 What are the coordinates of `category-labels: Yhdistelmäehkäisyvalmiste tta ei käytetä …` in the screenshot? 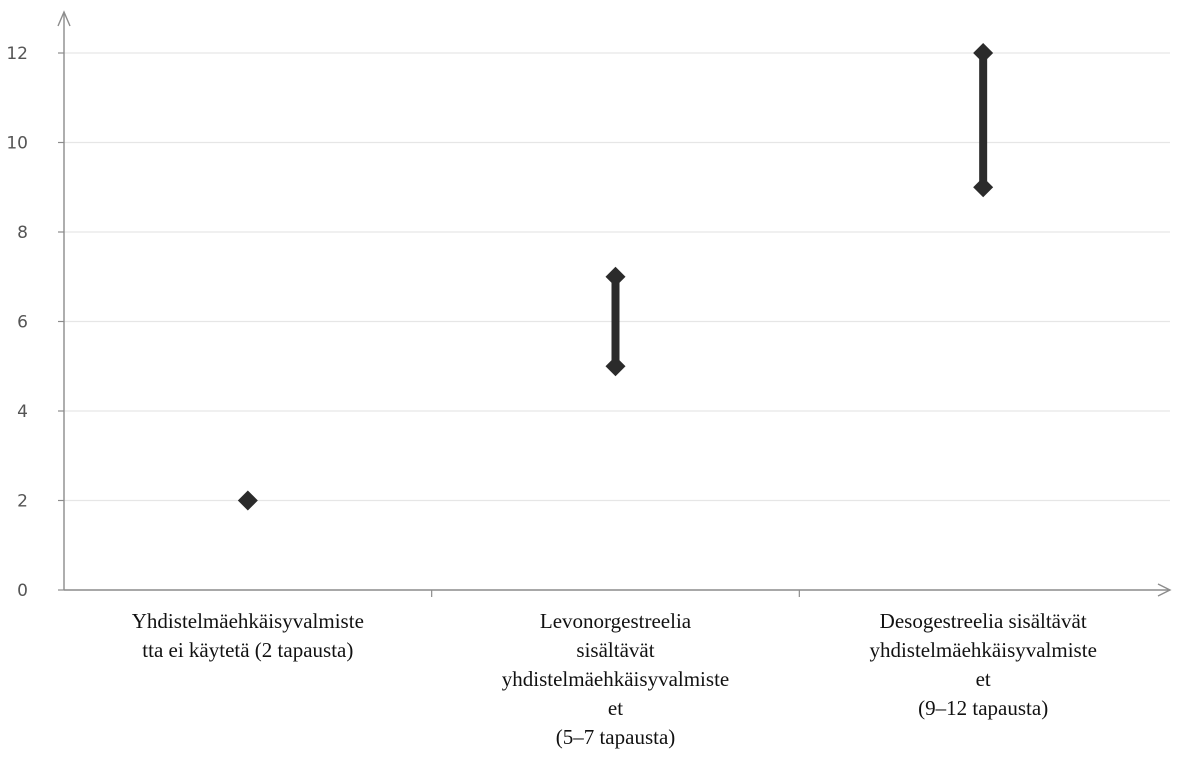 It's located at (614, 679).